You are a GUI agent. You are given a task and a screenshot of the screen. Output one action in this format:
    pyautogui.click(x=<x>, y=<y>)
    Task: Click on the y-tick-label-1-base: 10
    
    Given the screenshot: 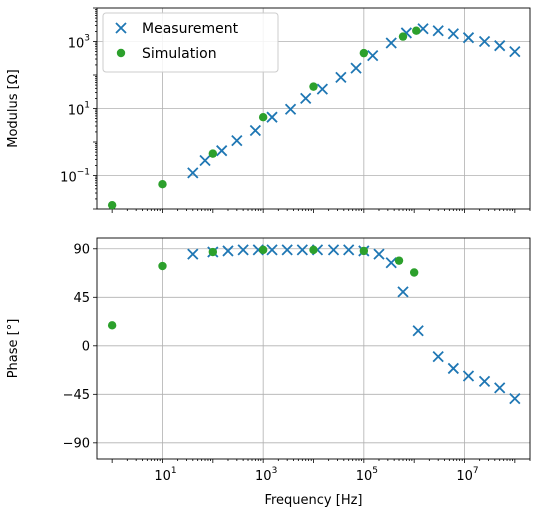 What is the action you would take?
    pyautogui.click(x=76, y=111)
    